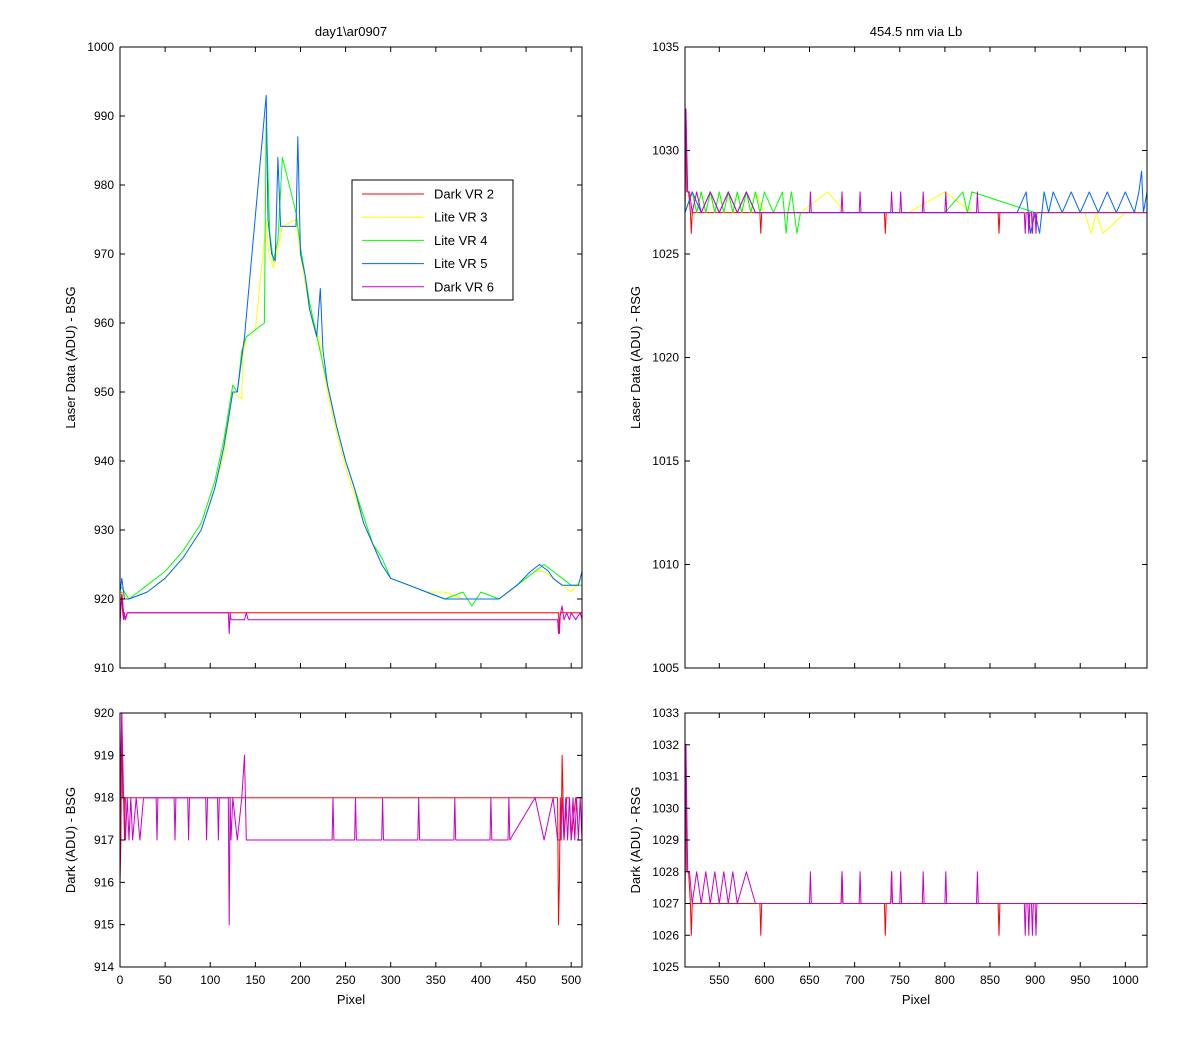 The width and height of the screenshot is (1200, 1050). I want to click on y-tick-label: 1010, so click(665, 565).